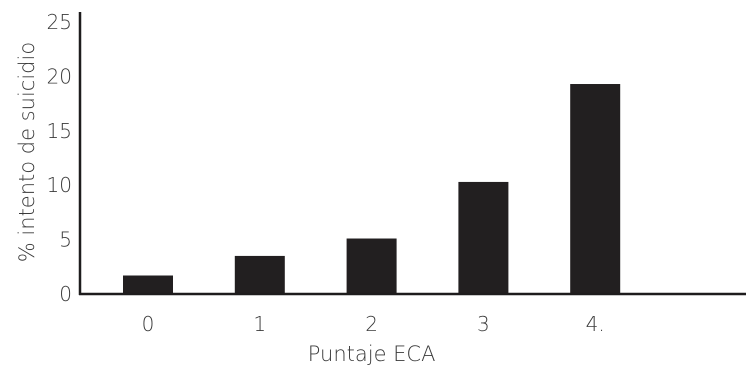 The width and height of the screenshot is (747, 370). Describe the element at coordinates (483, 324) in the screenshot. I see `x-tick-label: 3` at that location.